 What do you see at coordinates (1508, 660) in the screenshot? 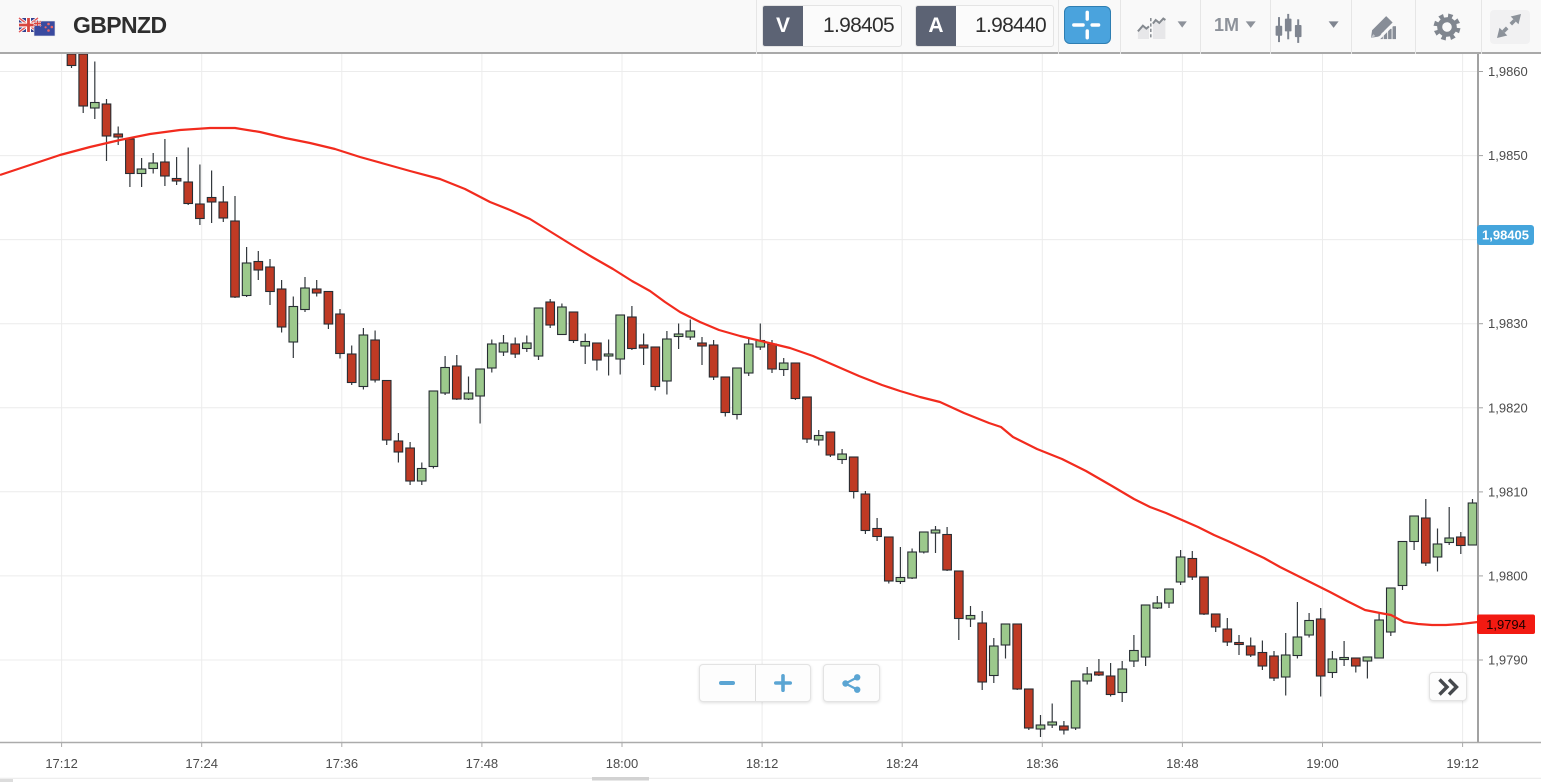
I see `svg-text: 1,9790` at bounding box center [1508, 660].